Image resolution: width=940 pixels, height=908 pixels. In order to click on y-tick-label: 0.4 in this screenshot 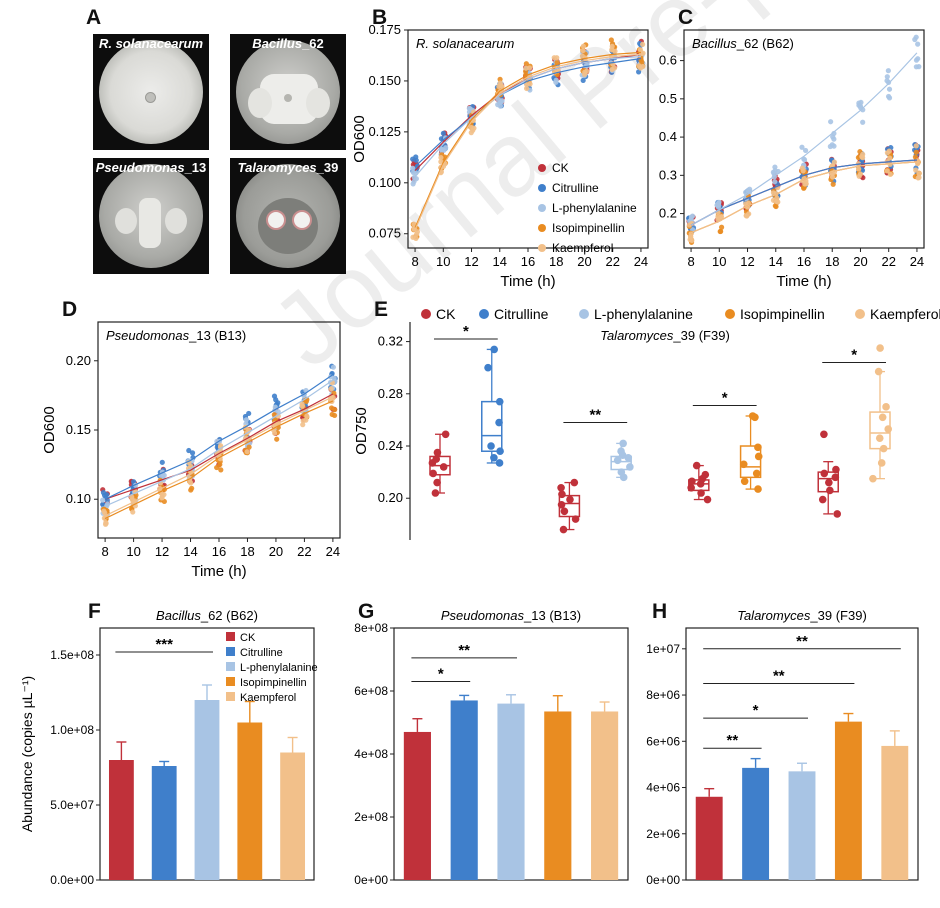, I will do `click(668, 136)`.